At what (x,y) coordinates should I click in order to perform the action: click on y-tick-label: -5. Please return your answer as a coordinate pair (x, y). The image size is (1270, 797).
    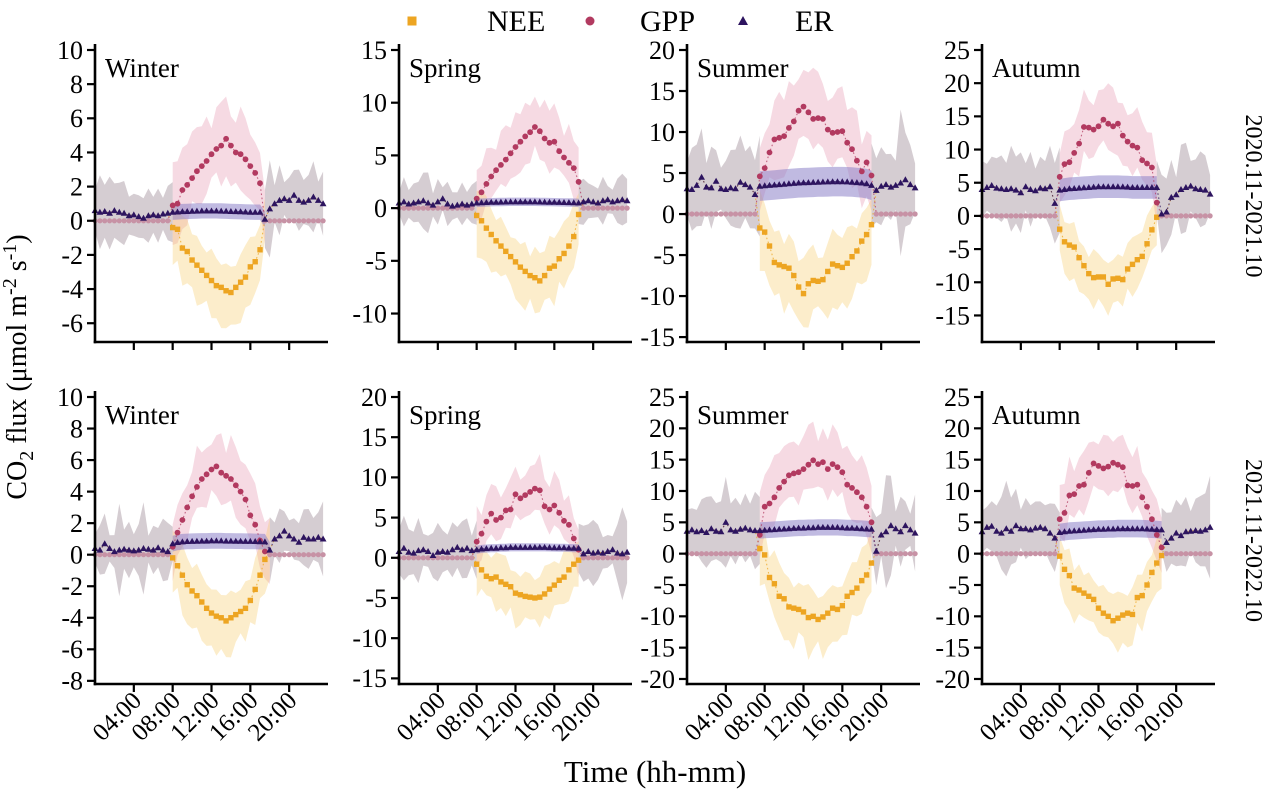
    Looking at the image, I should click on (959, 249).